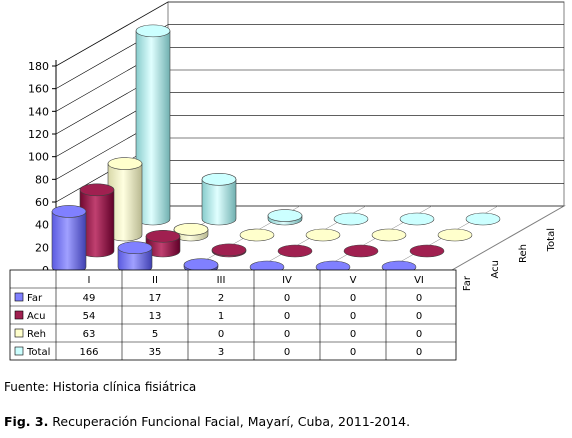 The width and height of the screenshot is (572, 438). I want to click on data-label: 63, so click(89, 334).